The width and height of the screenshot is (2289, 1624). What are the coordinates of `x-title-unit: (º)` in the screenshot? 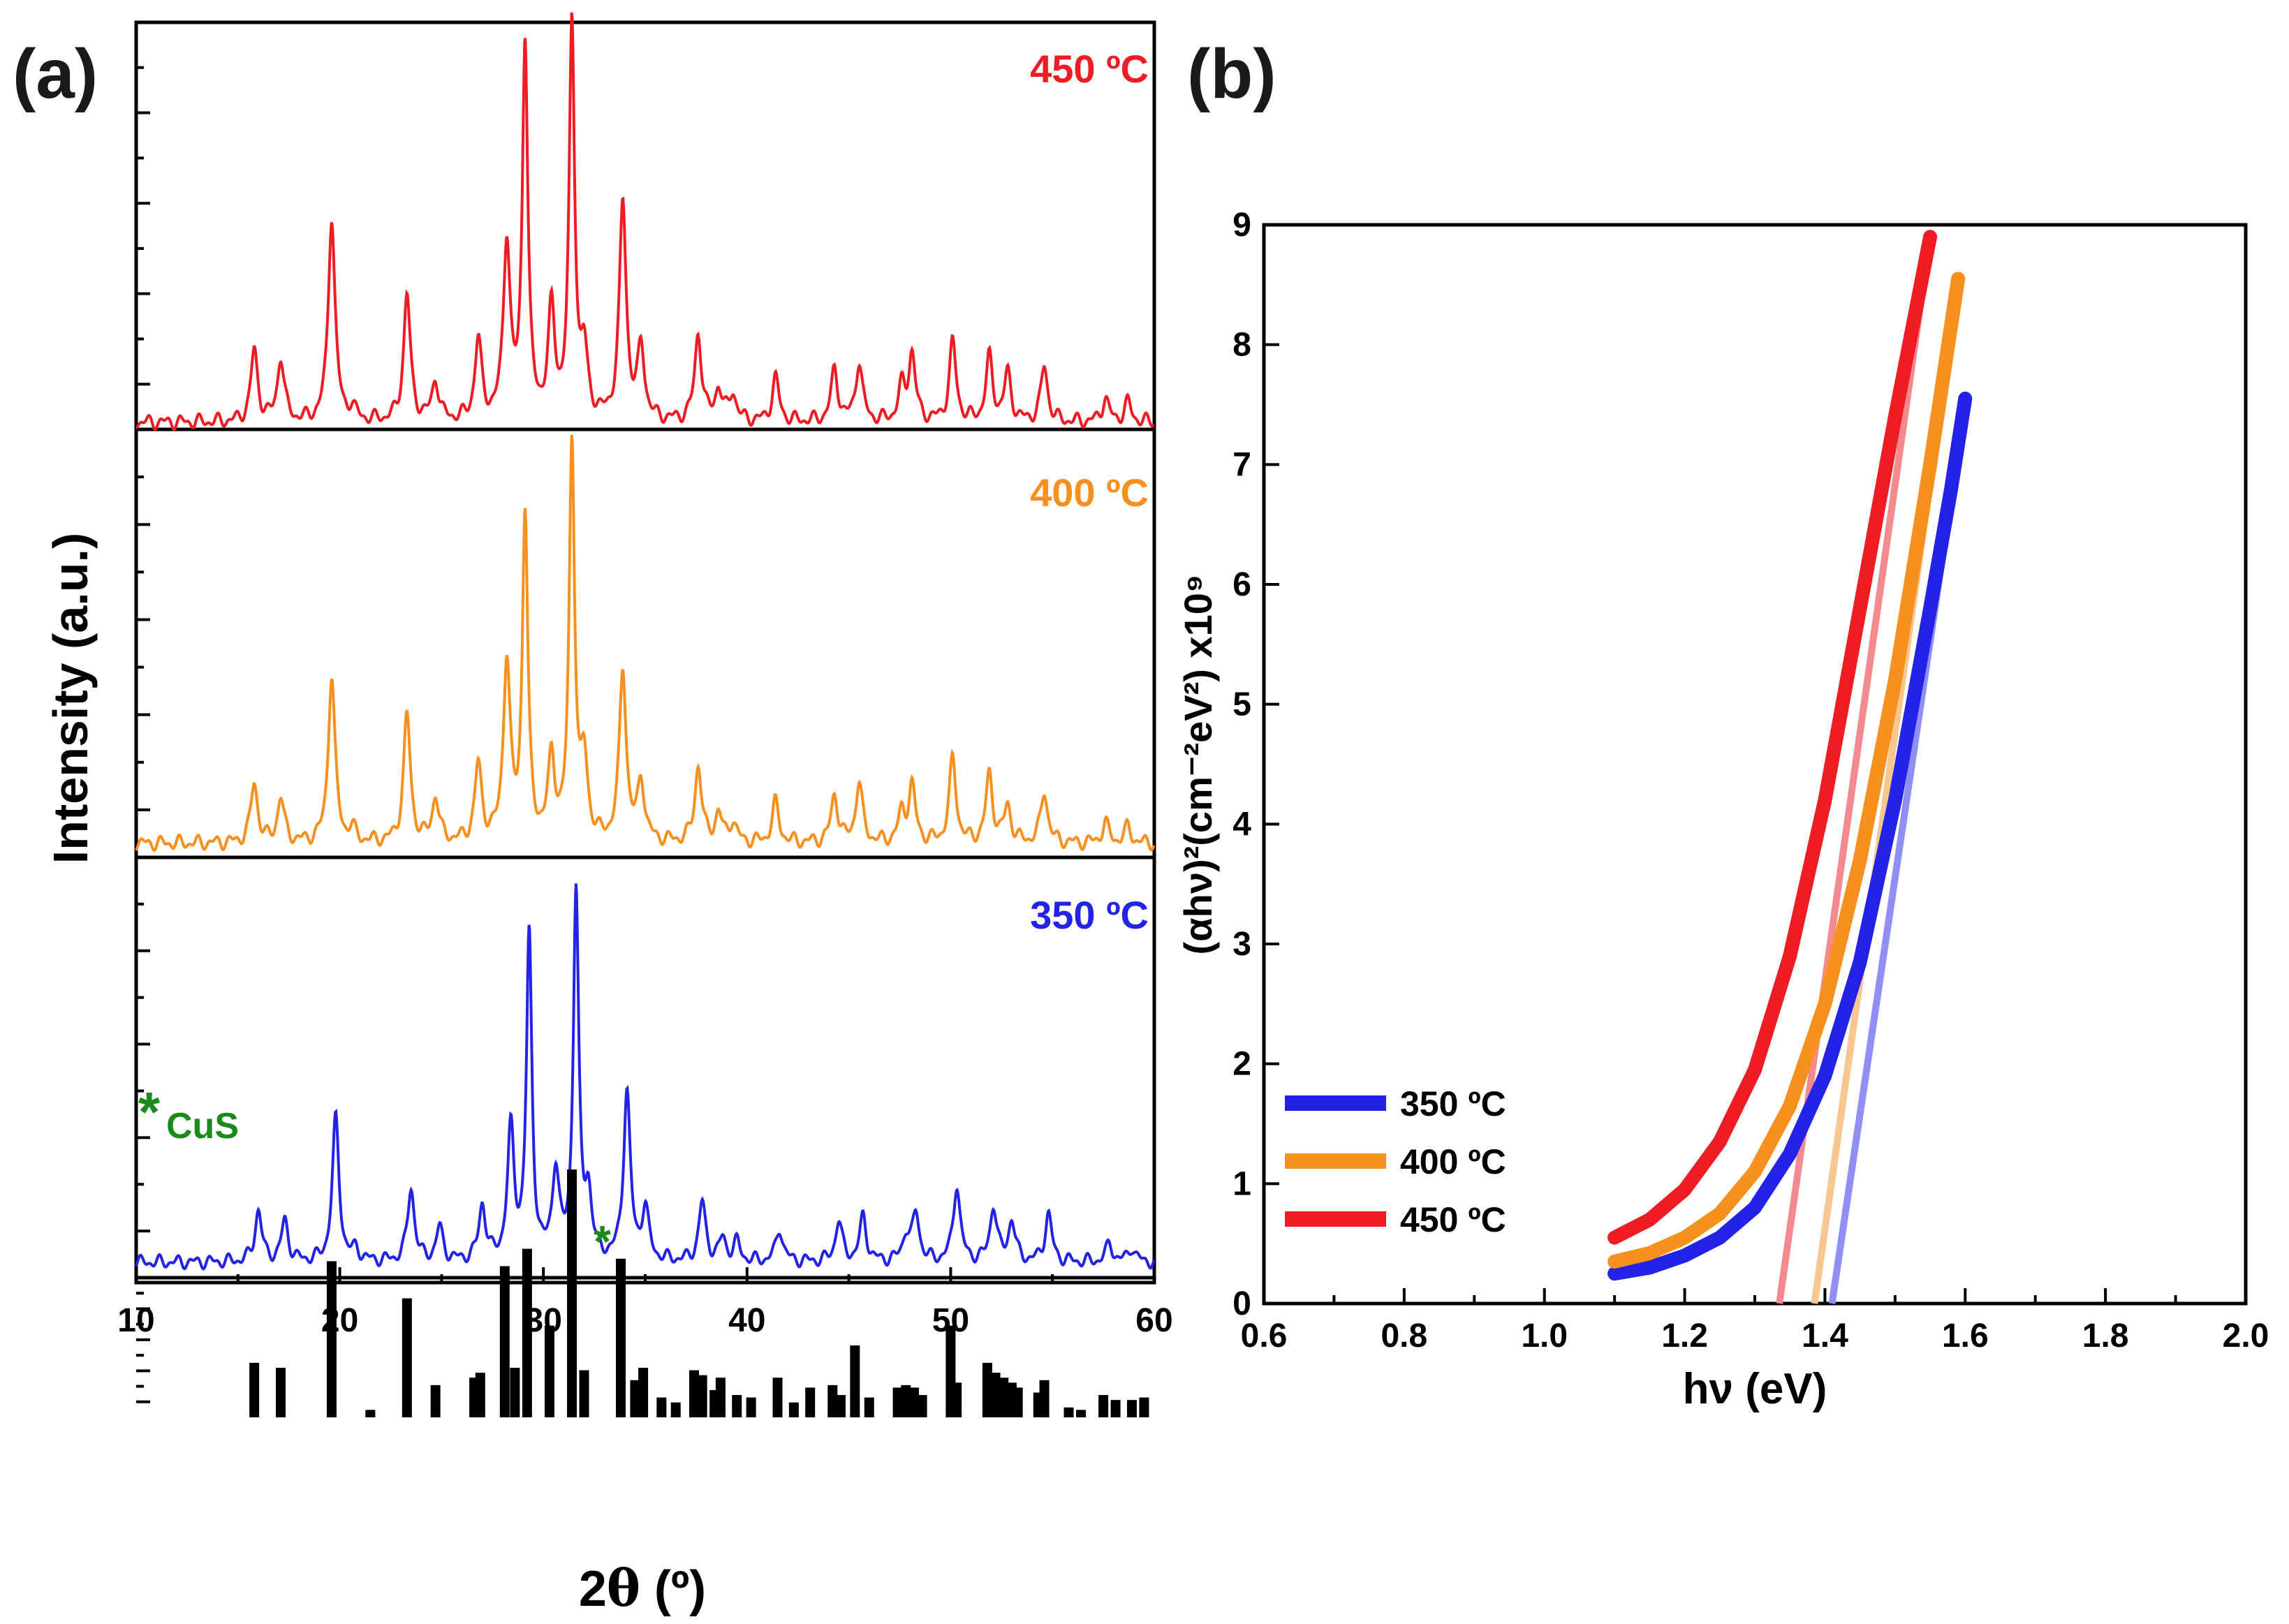 It's located at (673, 1589).